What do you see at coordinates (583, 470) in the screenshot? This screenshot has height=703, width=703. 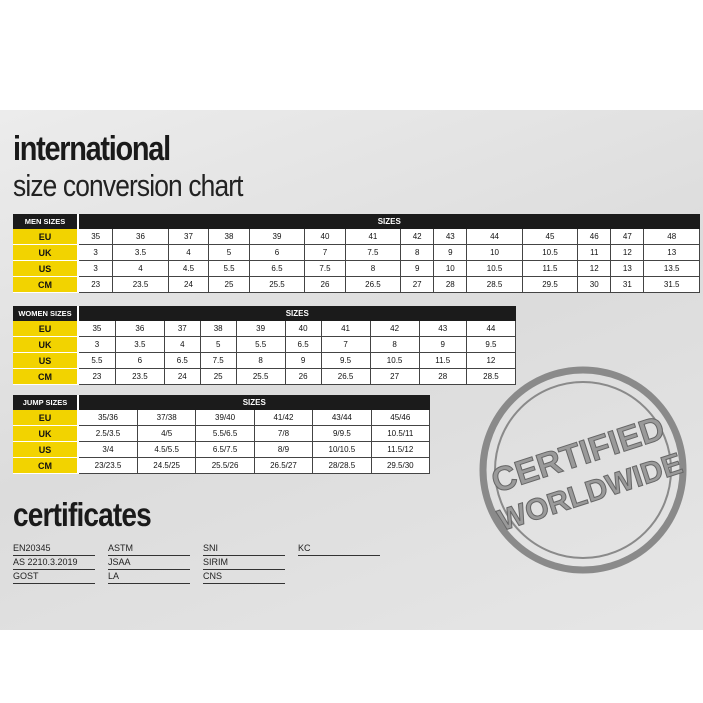 I see `certified-worldwide-stamp: CERTIFIED WORLDWIDE` at bounding box center [583, 470].